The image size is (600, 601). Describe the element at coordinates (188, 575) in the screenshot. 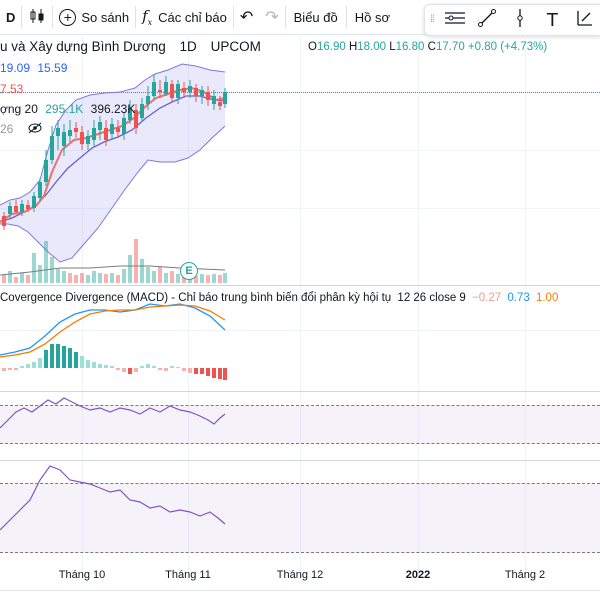

I see `time-label: Tháng 11` at that location.